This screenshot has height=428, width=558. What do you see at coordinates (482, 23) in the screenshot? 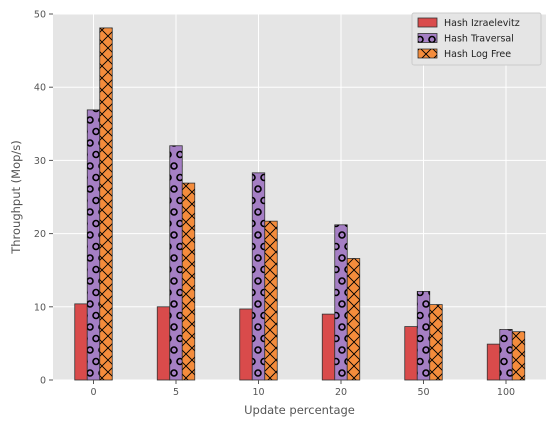
I see `legend-label: Hash Izraelevitz` at bounding box center [482, 23].